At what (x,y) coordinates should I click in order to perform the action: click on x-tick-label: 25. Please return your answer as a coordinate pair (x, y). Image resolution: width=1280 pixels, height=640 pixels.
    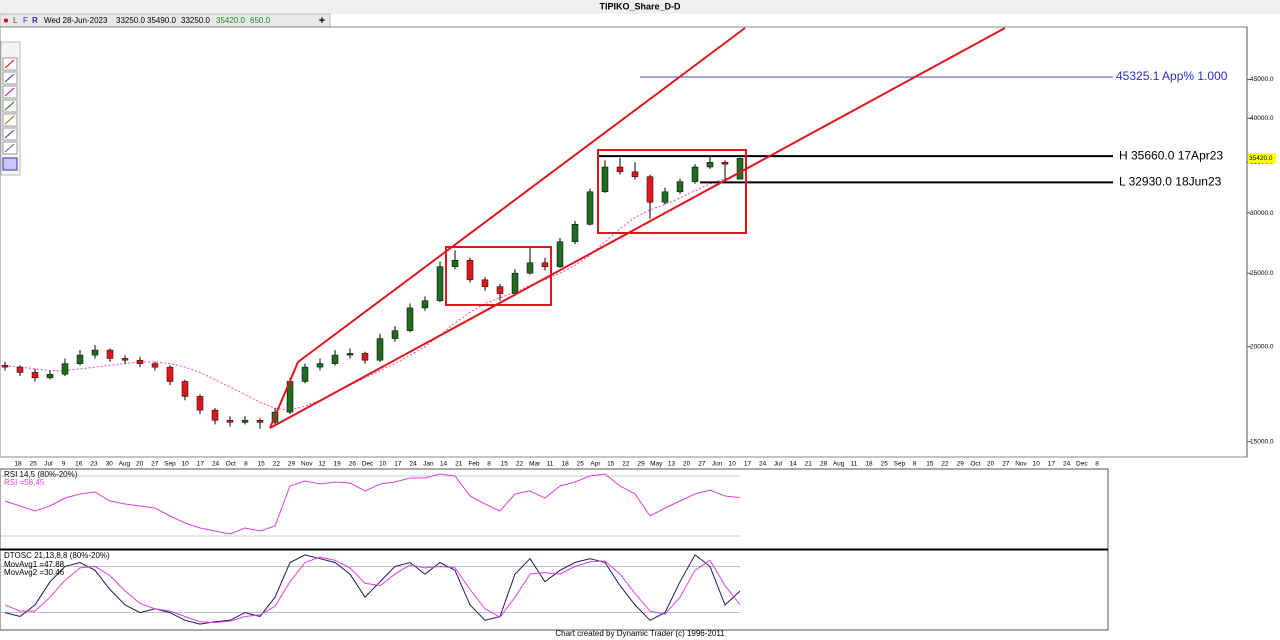
    Looking at the image, I should click on (581, 464).